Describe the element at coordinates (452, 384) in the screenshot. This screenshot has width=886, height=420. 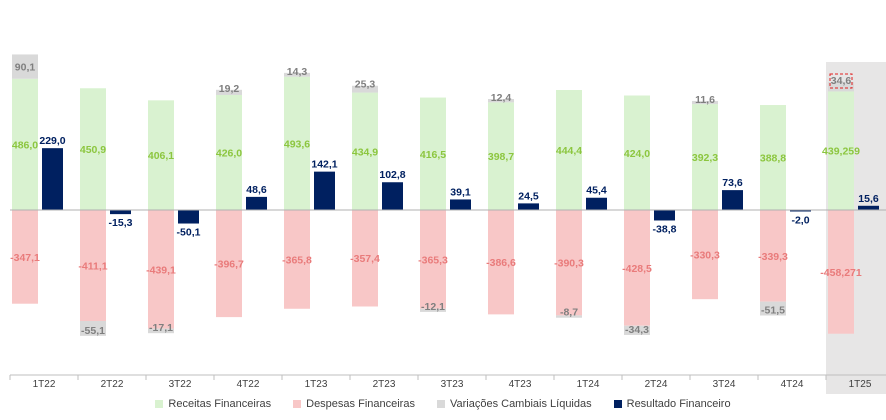
I see `x-tick-label: 3T23` at that location.